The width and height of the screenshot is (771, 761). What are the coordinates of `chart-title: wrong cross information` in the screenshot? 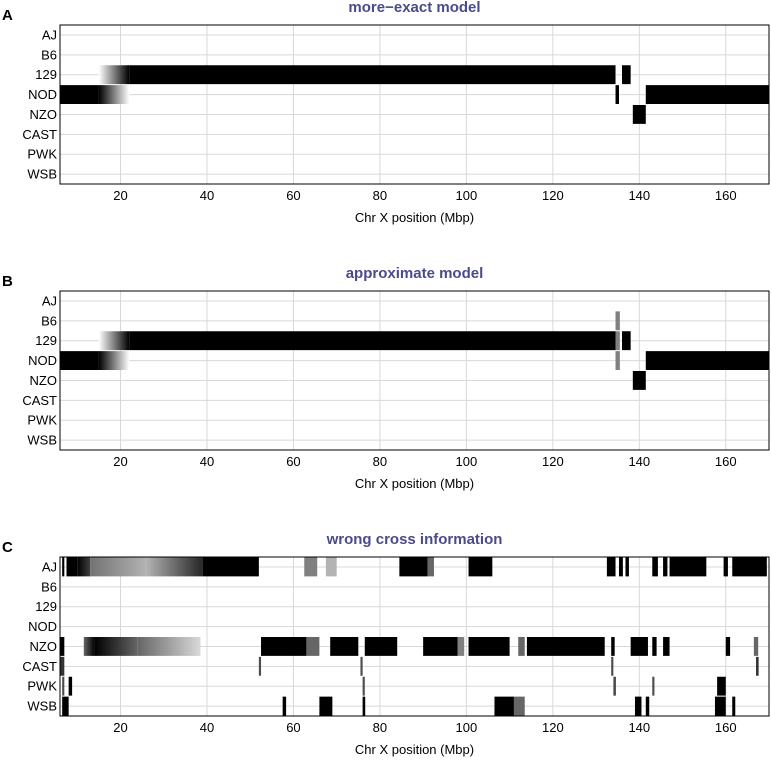 It's located at (414, 539).